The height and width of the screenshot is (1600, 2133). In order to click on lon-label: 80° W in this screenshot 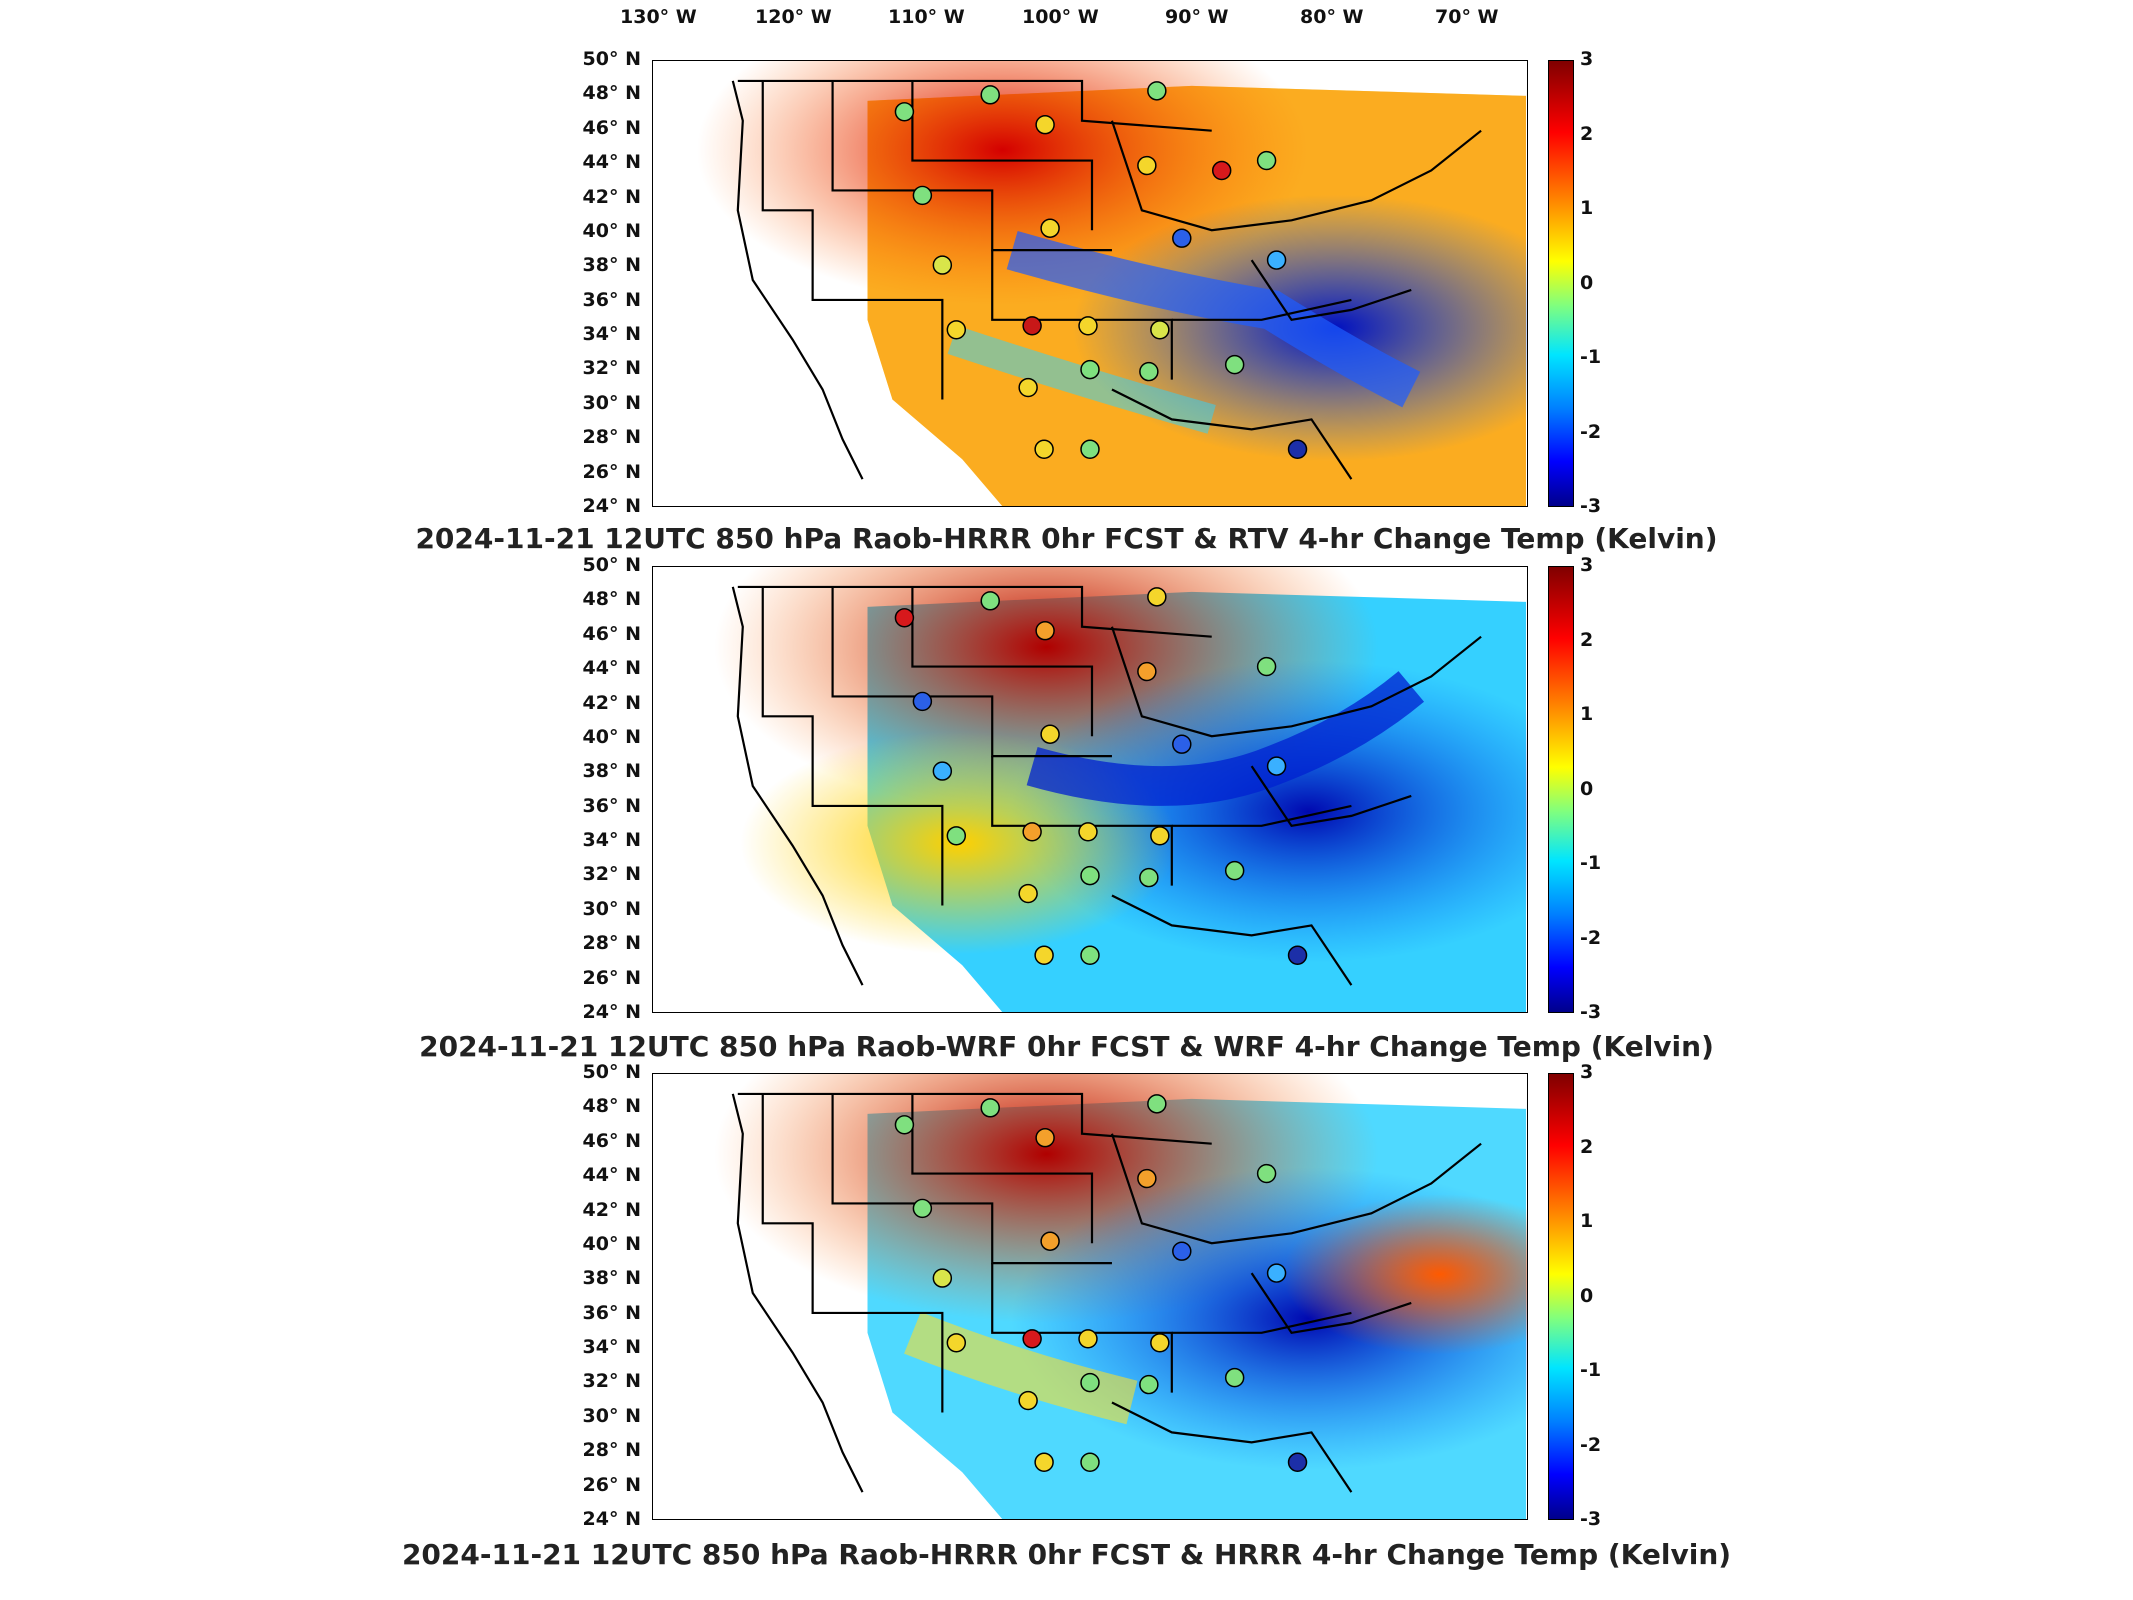, I will do `click(1332, 17)`.